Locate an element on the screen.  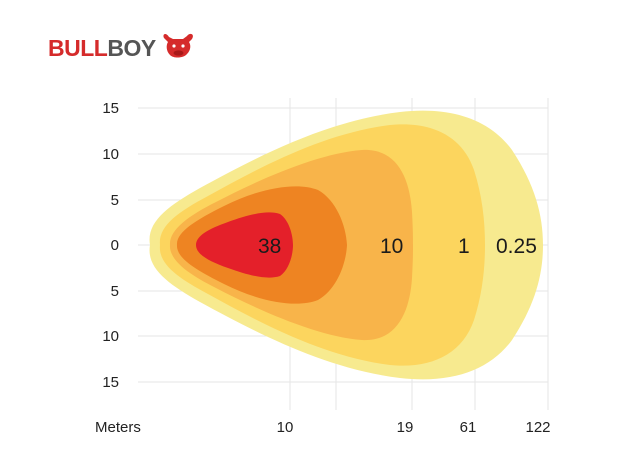
x-tick-label: 10 is located at coordinates (285, 427).